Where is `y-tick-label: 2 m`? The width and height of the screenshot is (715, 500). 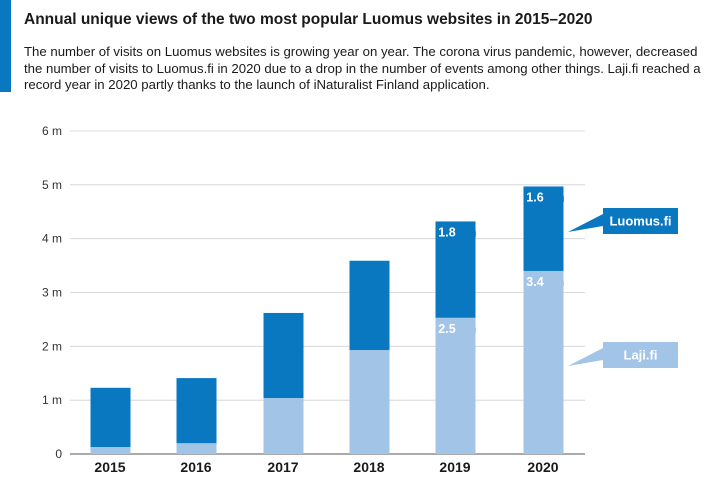 y-tick-label: 2 m is located at coordinates (52, 346).